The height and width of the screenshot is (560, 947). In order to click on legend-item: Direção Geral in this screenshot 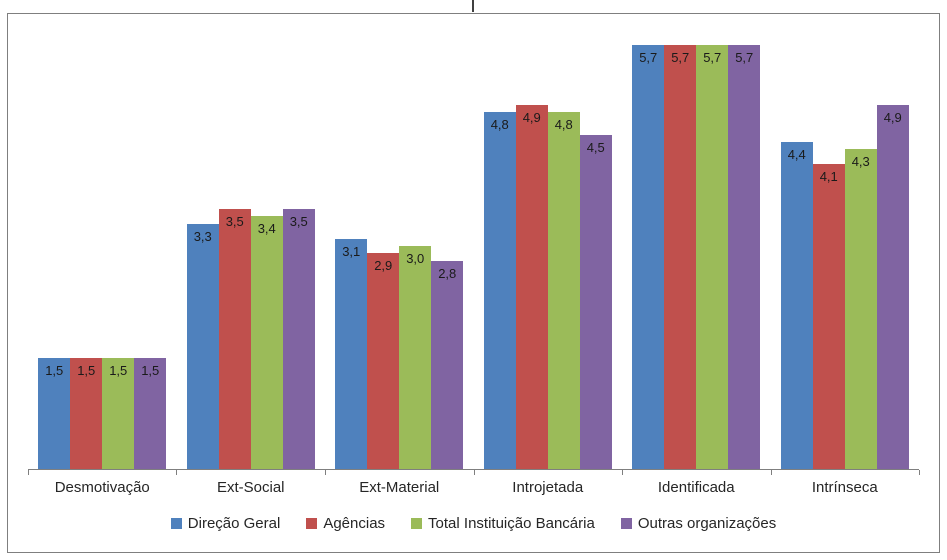, I will do `click(225, 523)`.